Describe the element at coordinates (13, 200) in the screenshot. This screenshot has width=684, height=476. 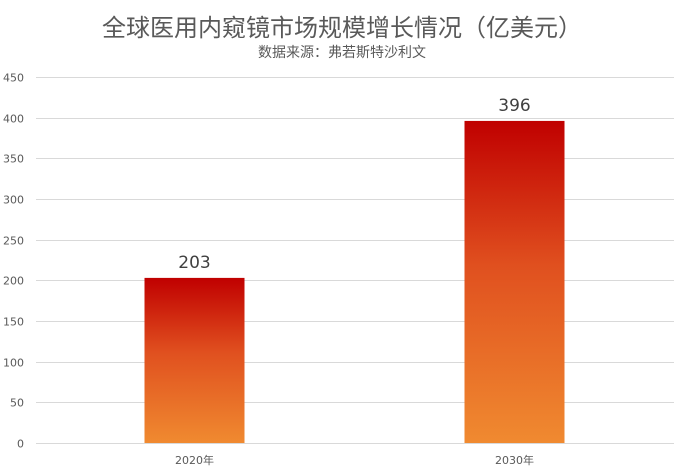
I see `y-tick-label: 300` at that location.